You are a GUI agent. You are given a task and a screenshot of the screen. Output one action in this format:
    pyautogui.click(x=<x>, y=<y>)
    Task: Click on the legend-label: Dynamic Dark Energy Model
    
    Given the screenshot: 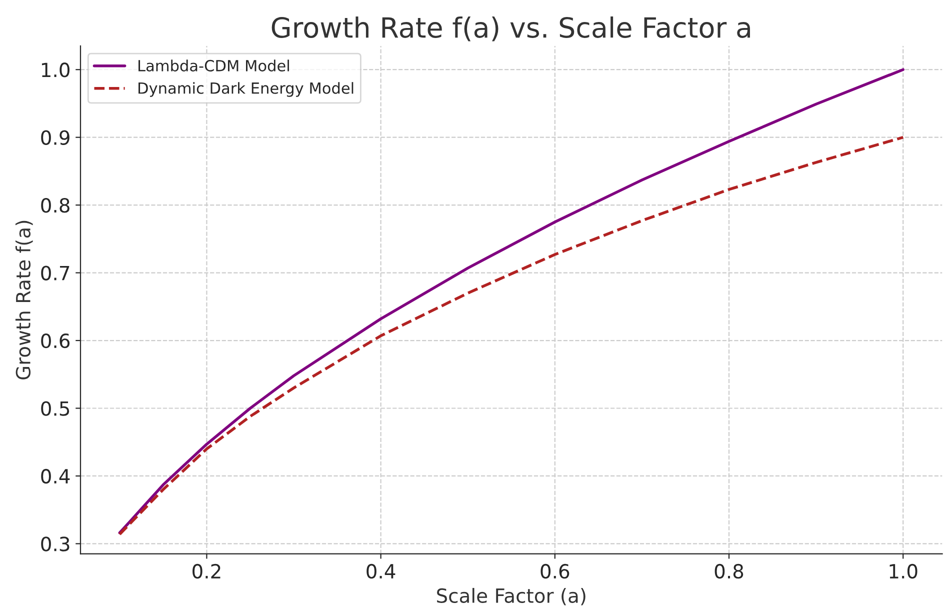 What is the action you would take?
    pyautogui.click(x=246, y=89)
    